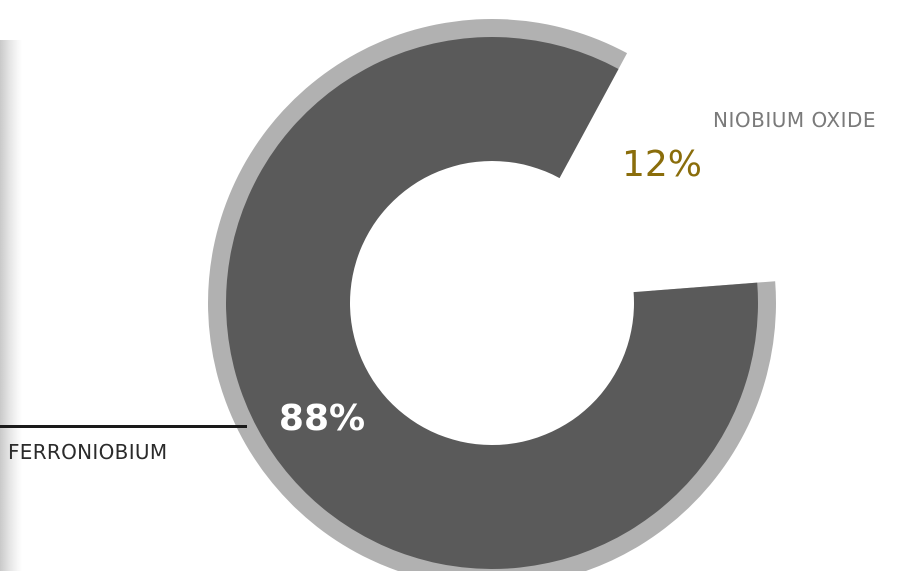 This screenshot has width=917, height=571. I want to click on slice-label-niobium-oxide: NIOBIUM OXIDE, so click(795, 120).